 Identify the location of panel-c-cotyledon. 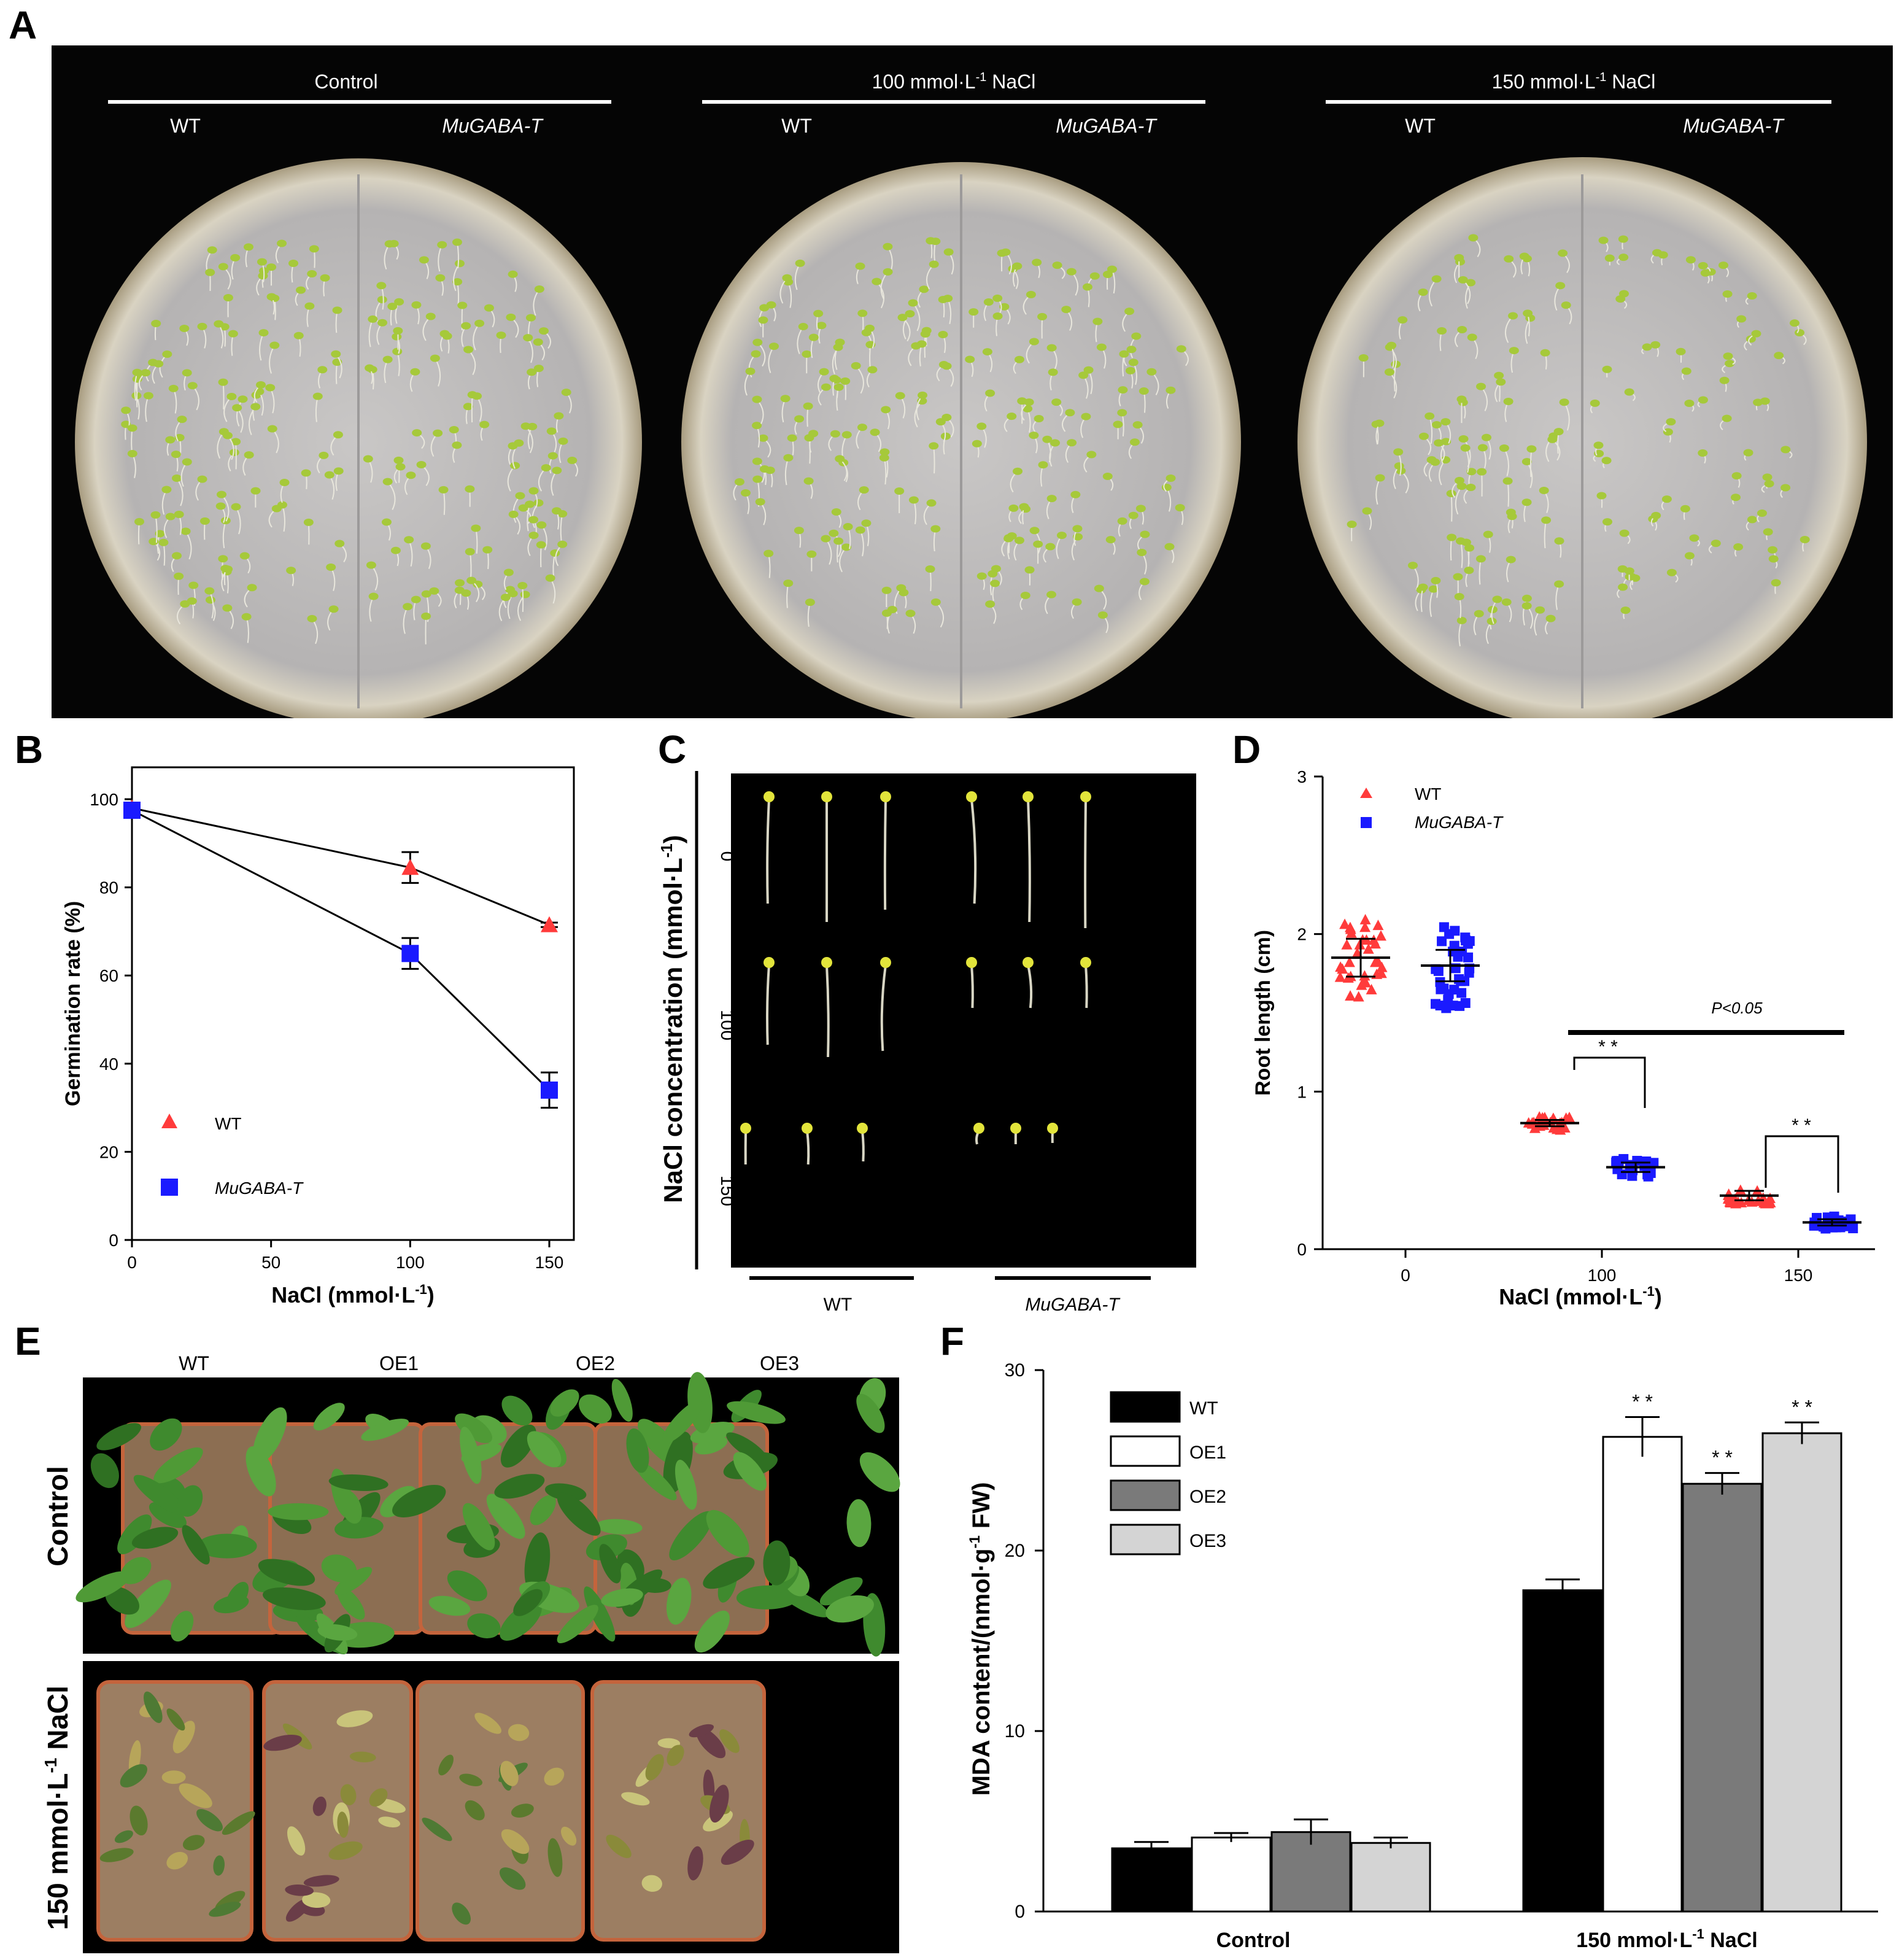
(1085, 963).